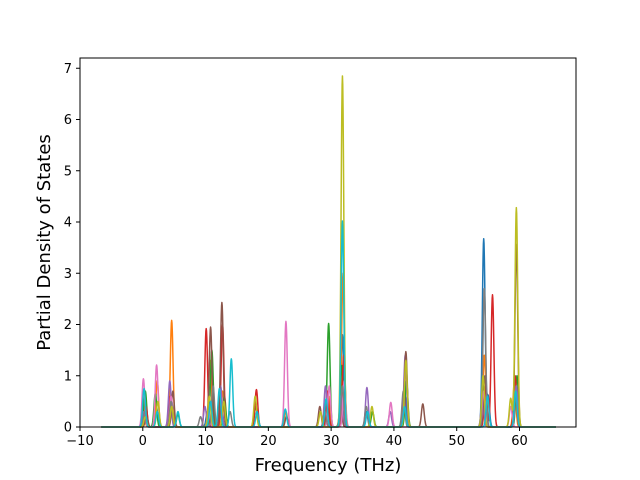 The width and height of the screenshot is (640, 480). What do you see at coordinates (68, 274) in the screenshot?
I see `y-tick-label: 3` at bounding box center [68, 274].